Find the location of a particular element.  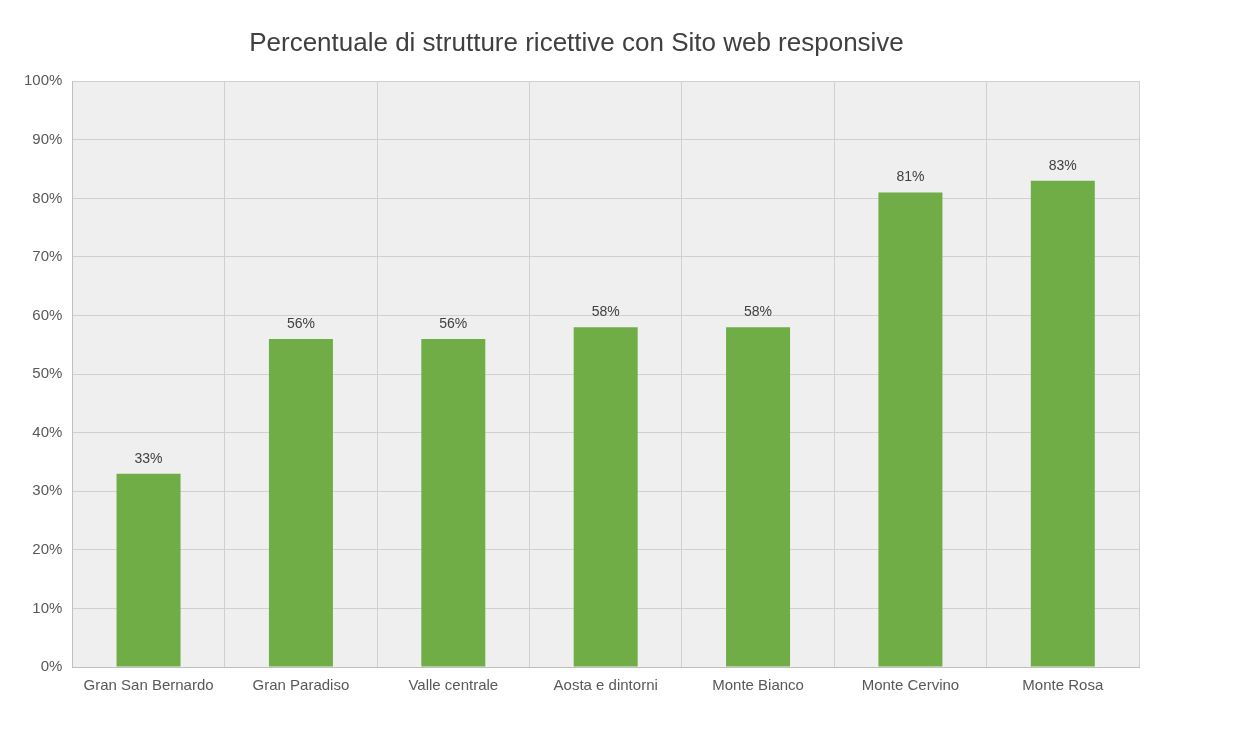

y-tick-label: 80% is located at coordinates (47, 197).